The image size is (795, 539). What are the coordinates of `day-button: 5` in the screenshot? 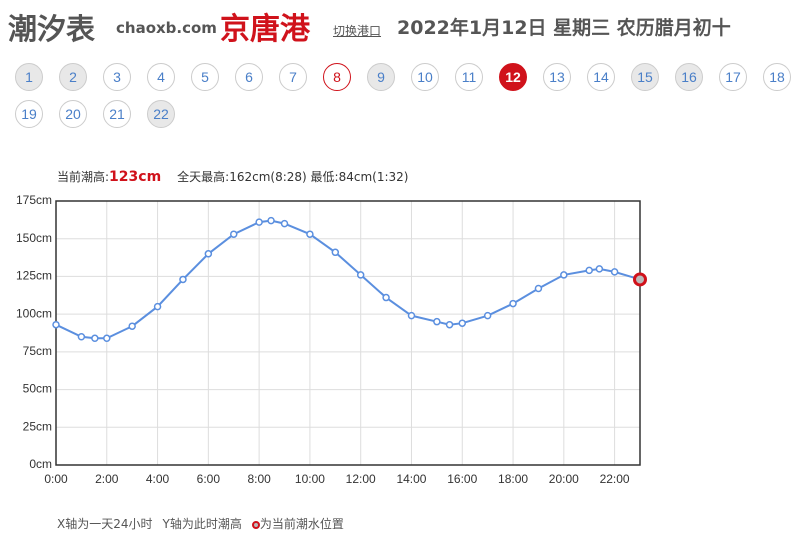 It's located at (205, 77).